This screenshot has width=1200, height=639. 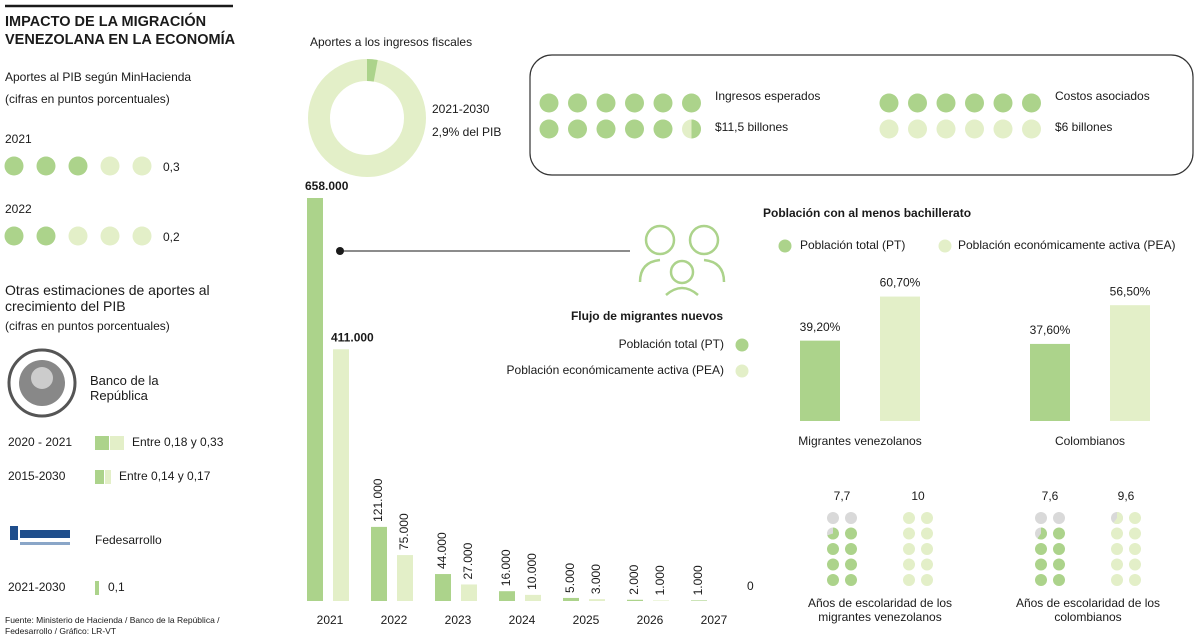 I want to click on x-tick-label: 2022, so click(x=394, y=620).